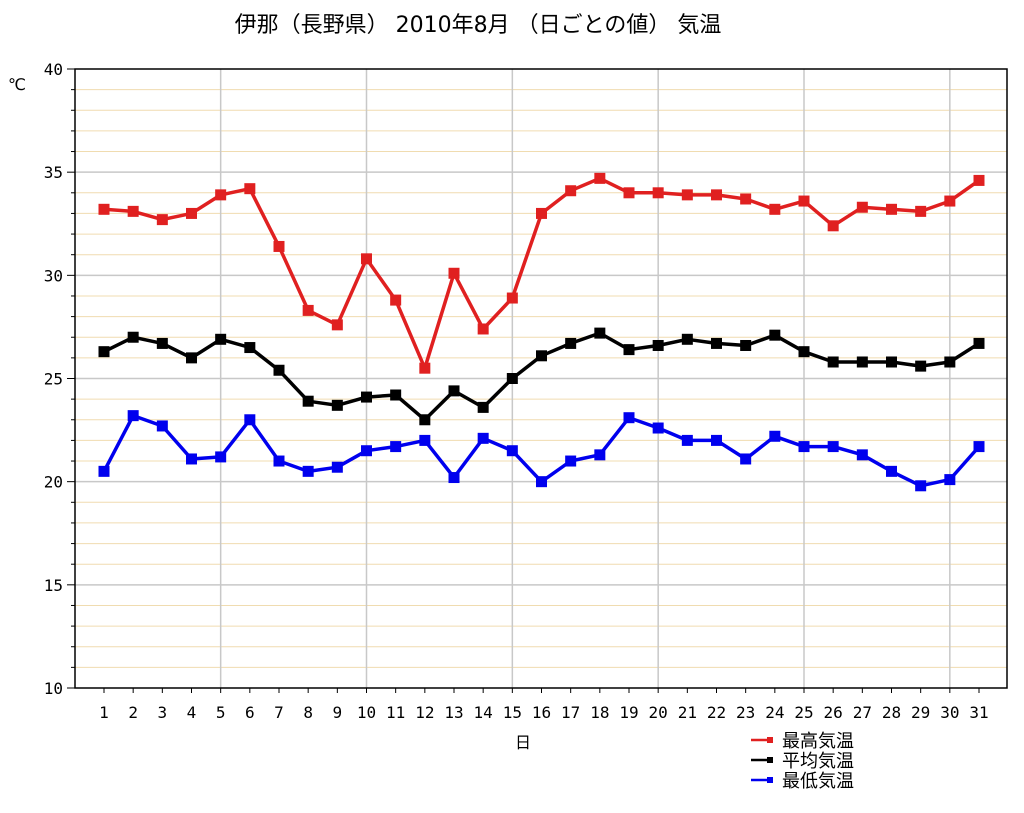  What do you see at coordinates (483, 712) in the screenshot?
I see `x-tick-label: 14` at bounding box center [483, 712].